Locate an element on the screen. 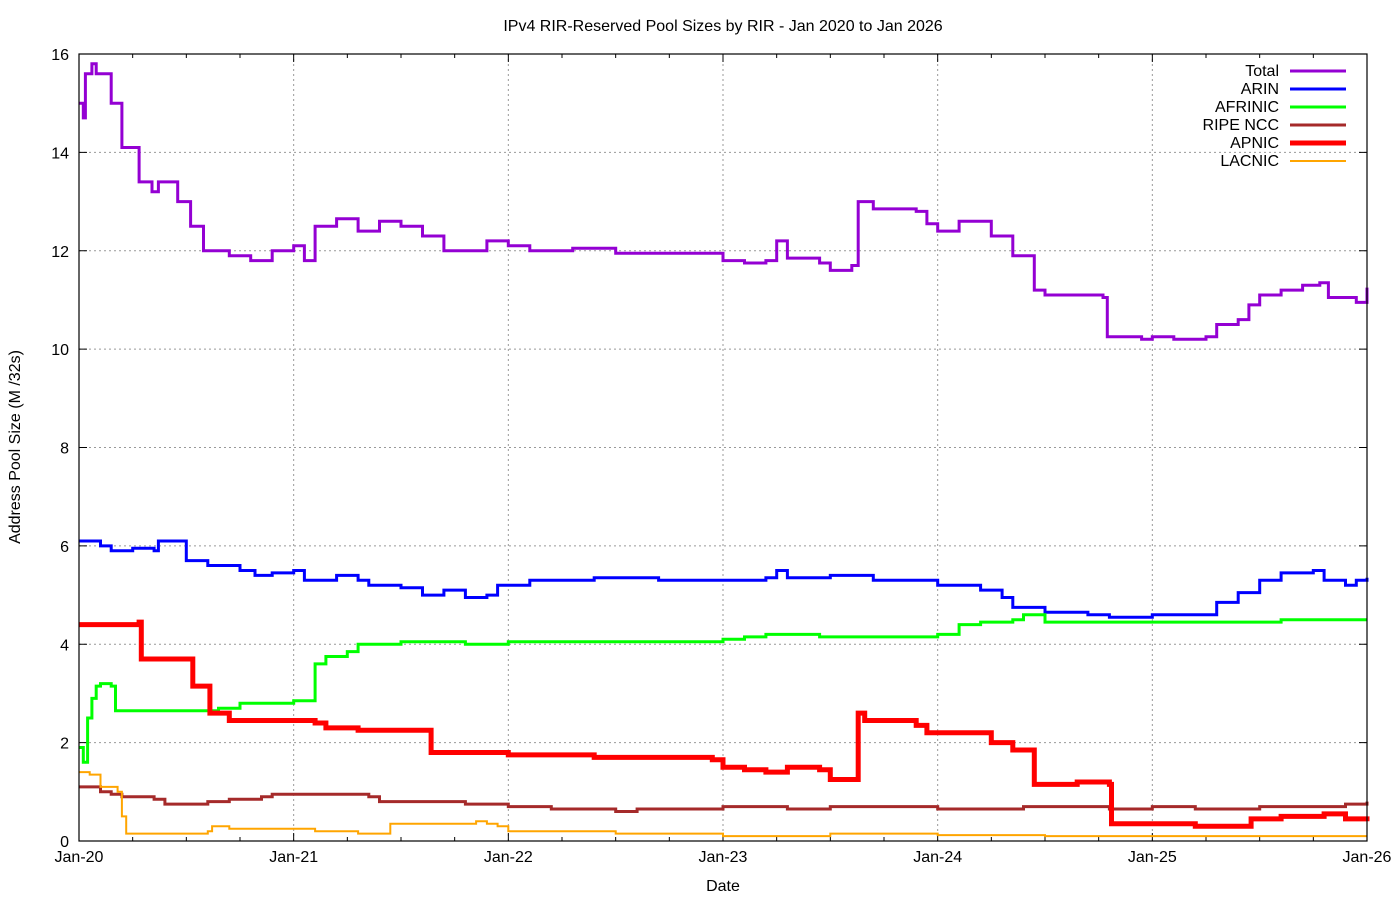  legend-label: Total is located at coordinates (1262, 71).